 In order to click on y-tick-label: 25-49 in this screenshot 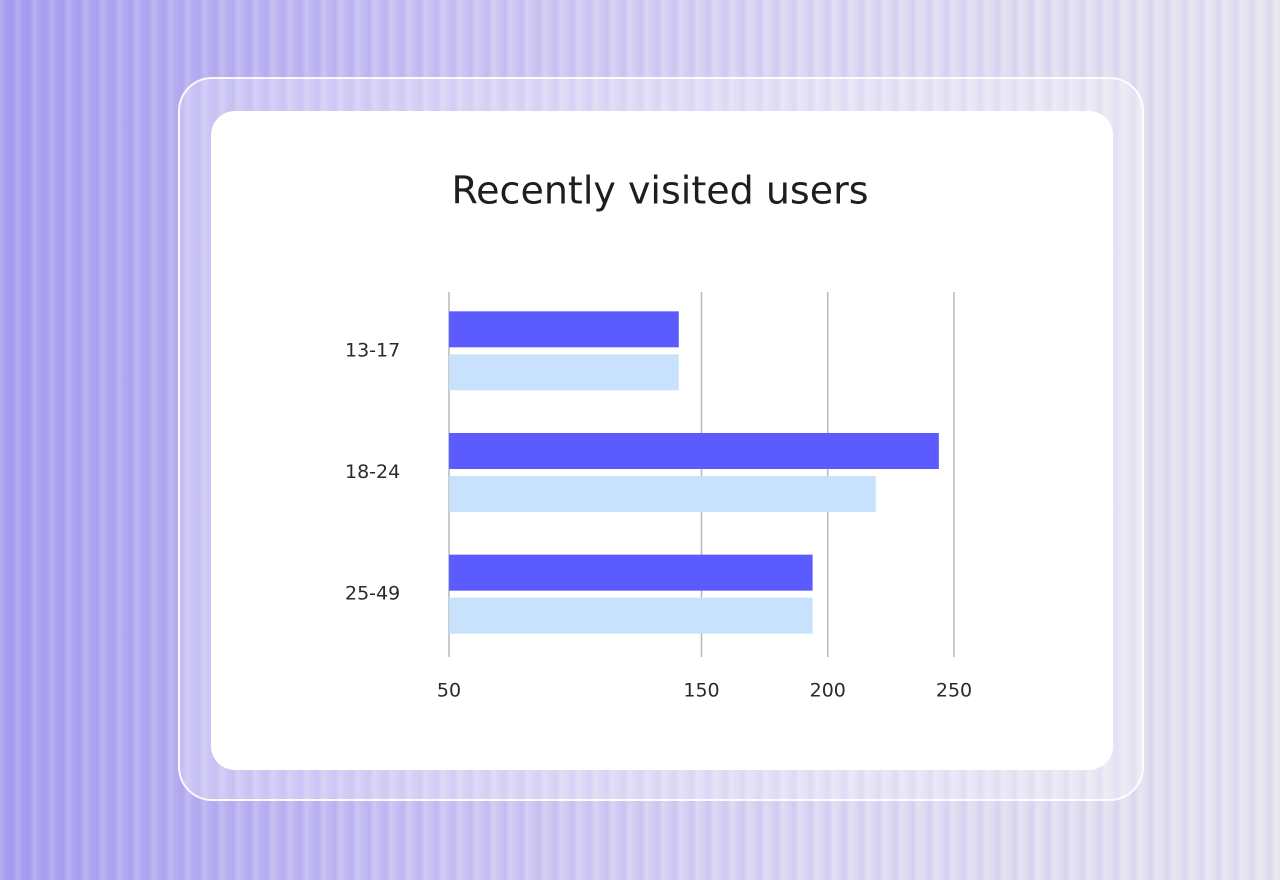, I will do `click(372, 594)`.